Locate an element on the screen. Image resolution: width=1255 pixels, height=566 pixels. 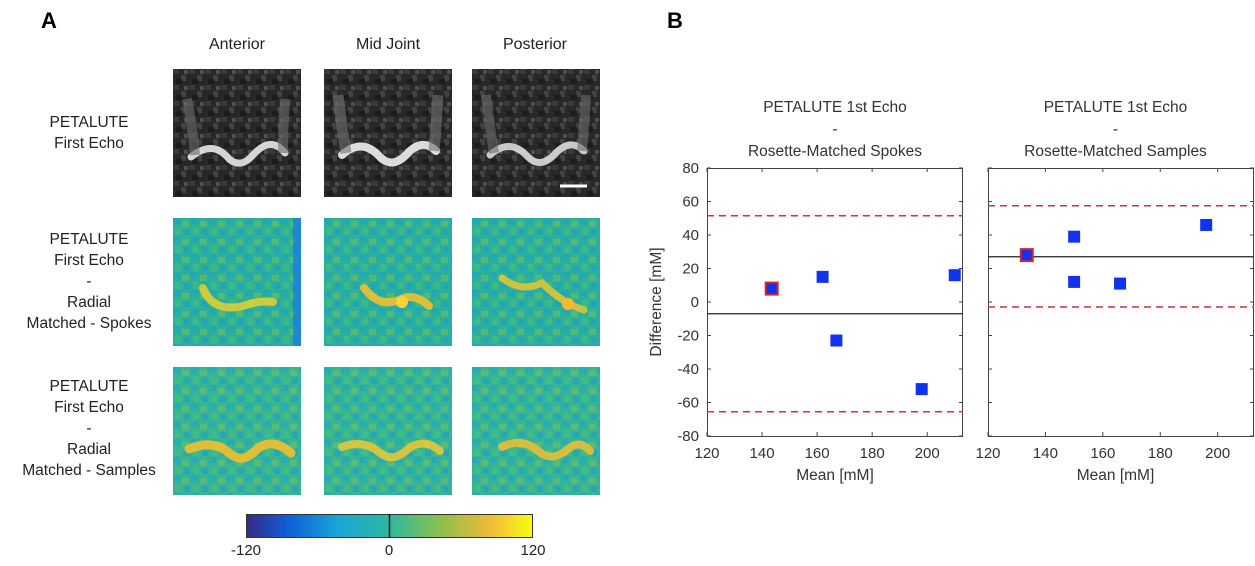
colorbar-mid-label: 0 is located at coordinates (389, 550).